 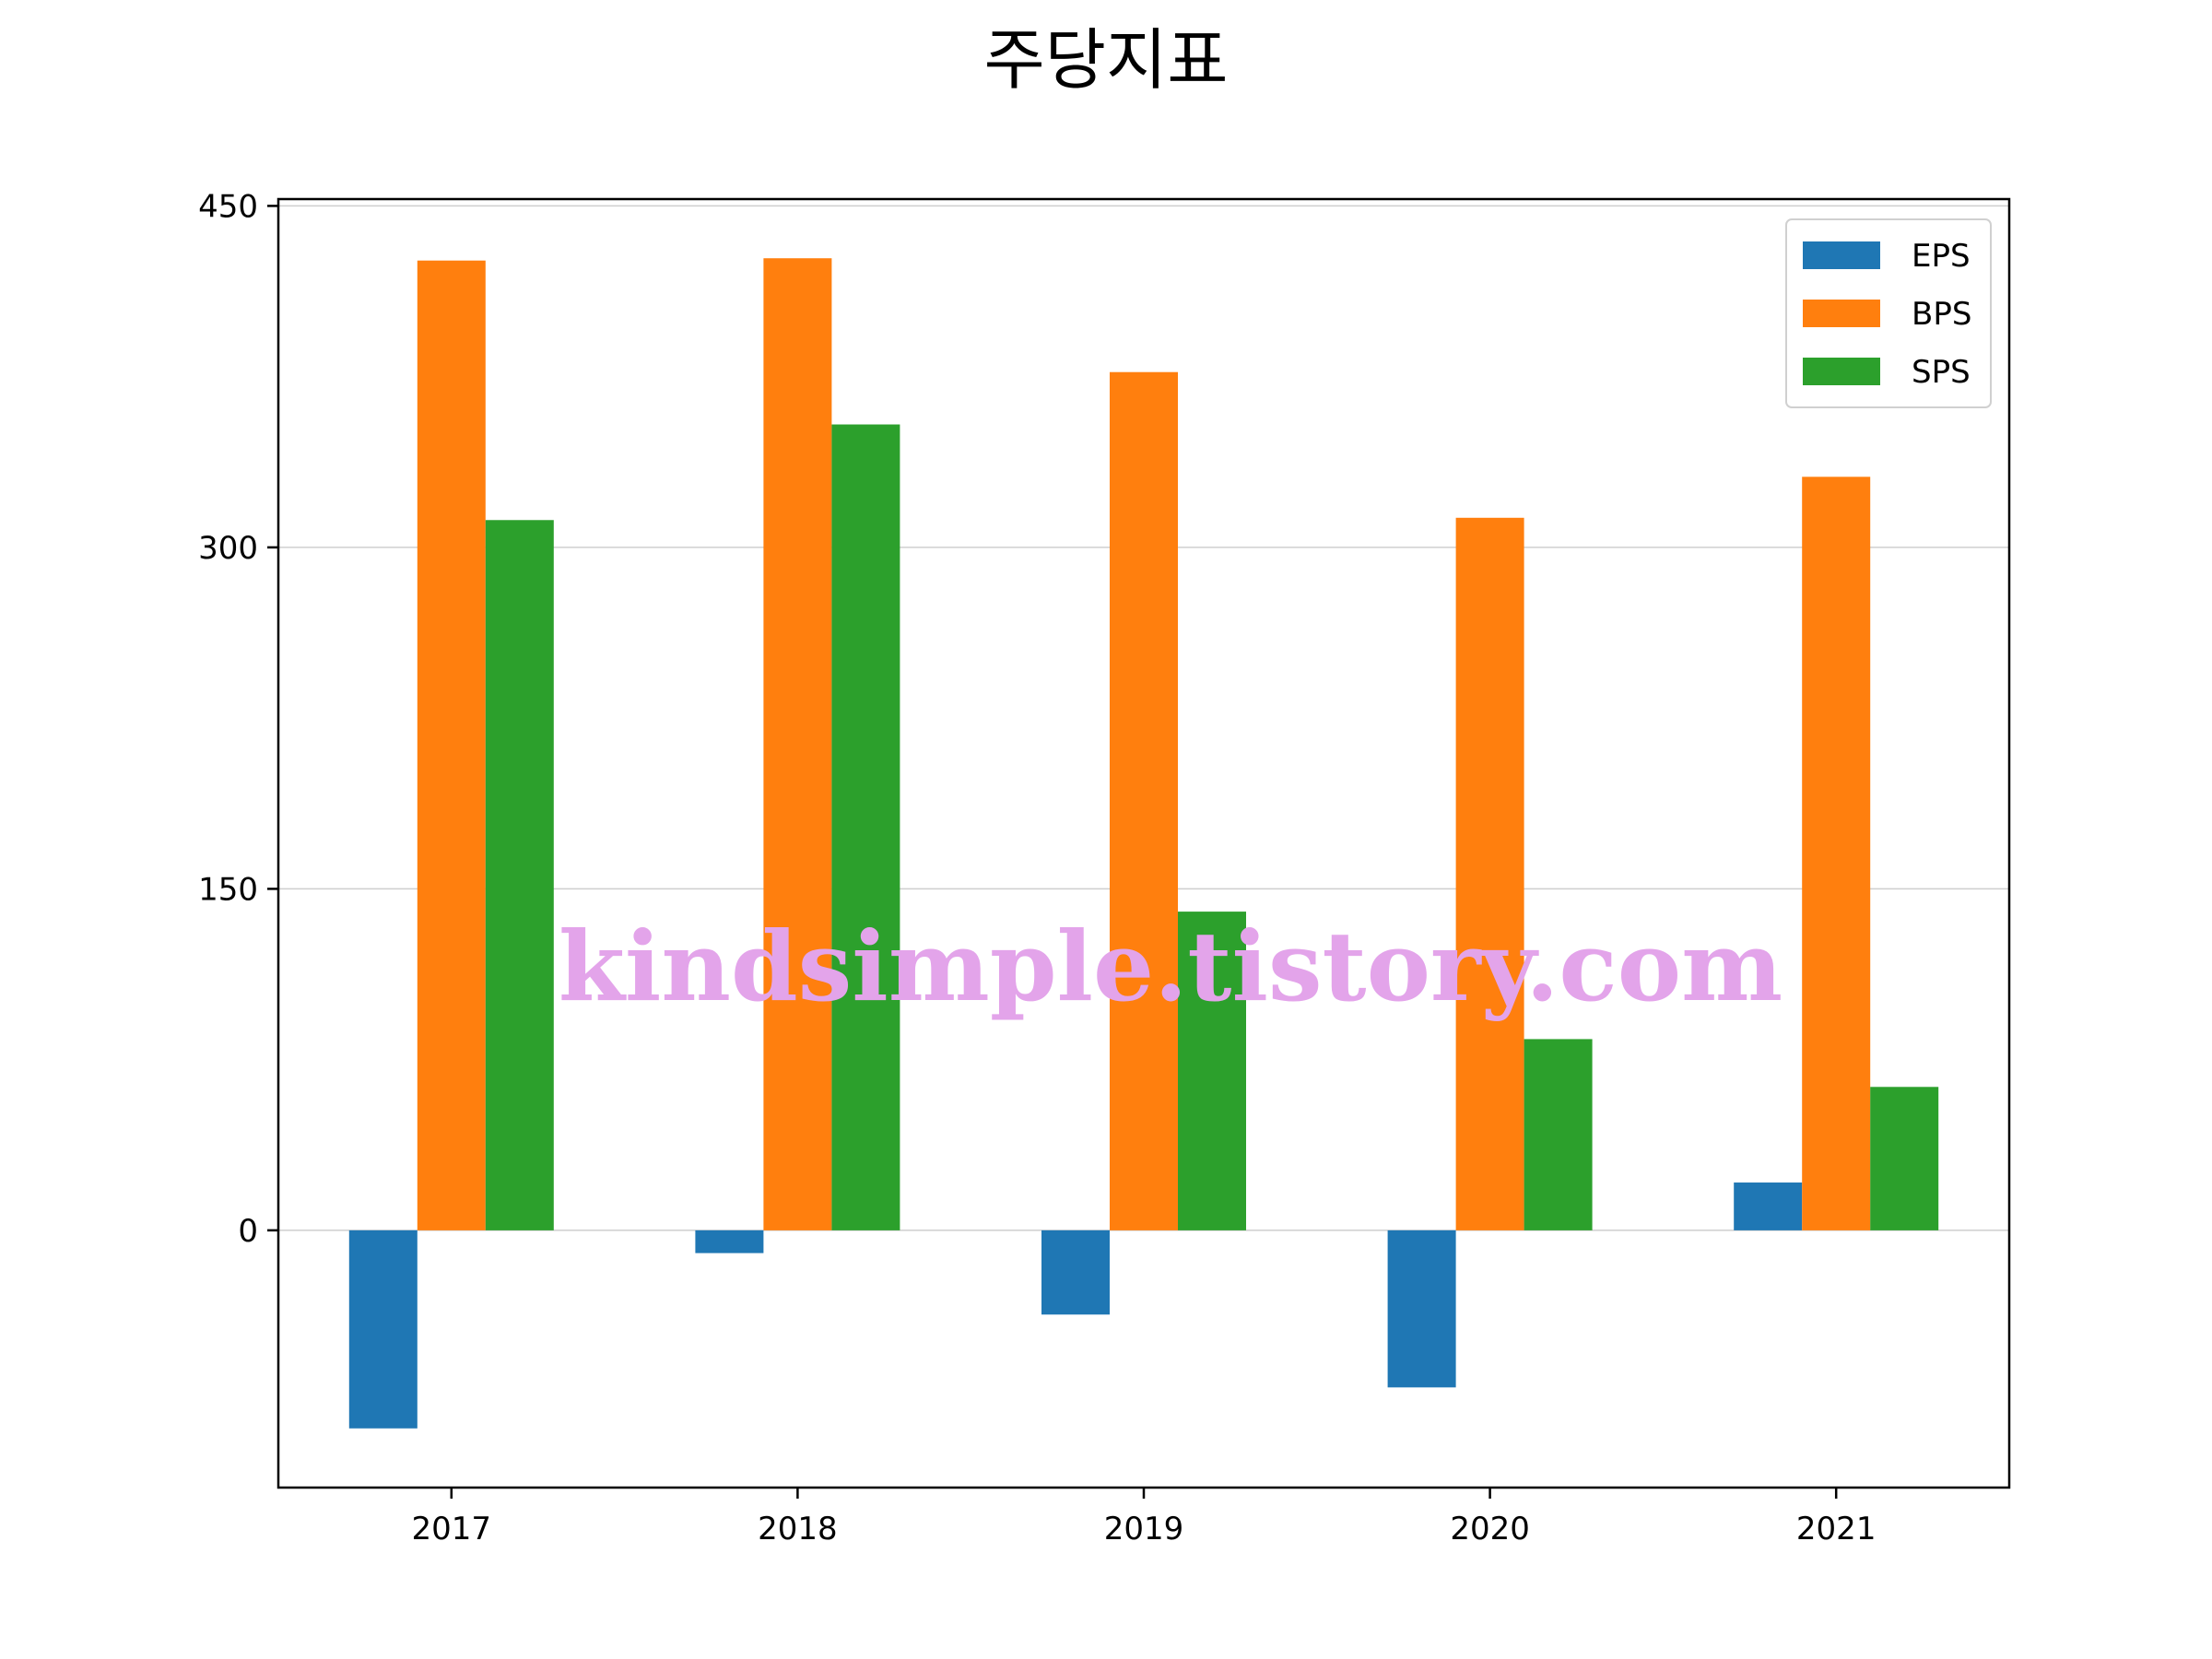 What do you see at coordinates (1489, 873) in the screenshot?
I see `bar-bps-2020` at bounding box center [1489, 873].